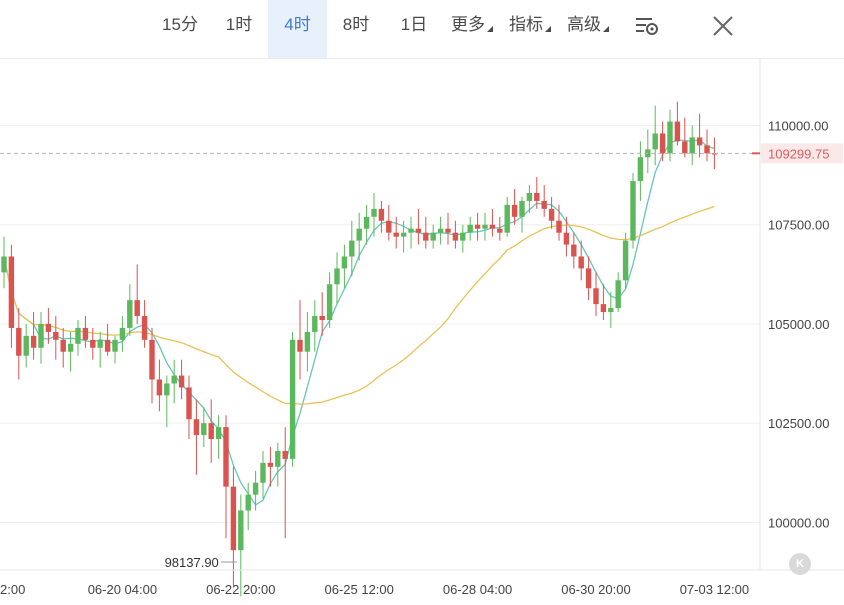 The width and height of the screenshot is (844, 605). I want to click on tab-1d: 1日, so click(414, 29).